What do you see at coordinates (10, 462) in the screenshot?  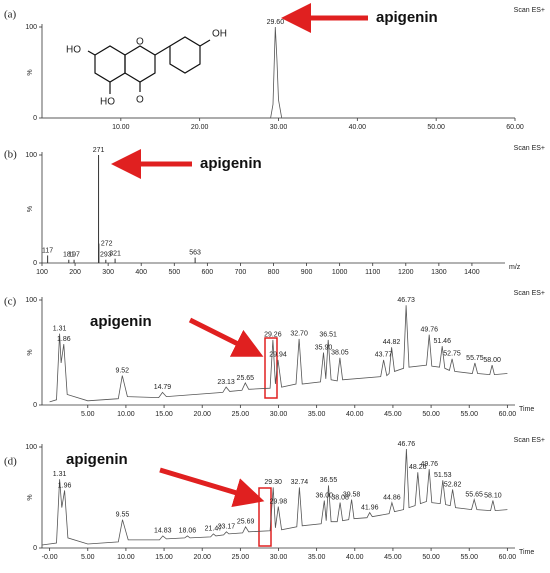 I see `panel-label: (d)` at bounding box center [10, 462].